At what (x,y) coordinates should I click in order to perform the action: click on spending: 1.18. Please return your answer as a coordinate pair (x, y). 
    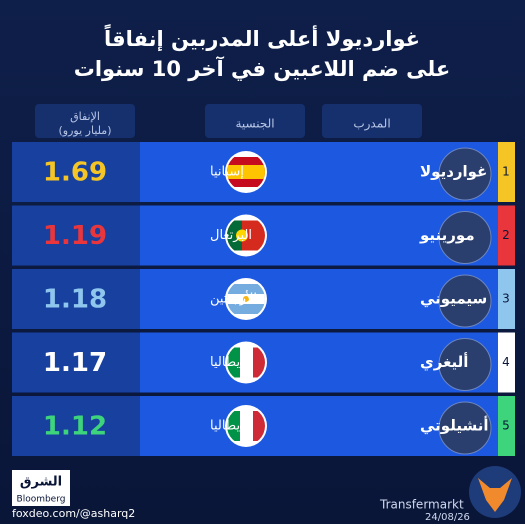
    Looking at the image, I should click on (75, 300).